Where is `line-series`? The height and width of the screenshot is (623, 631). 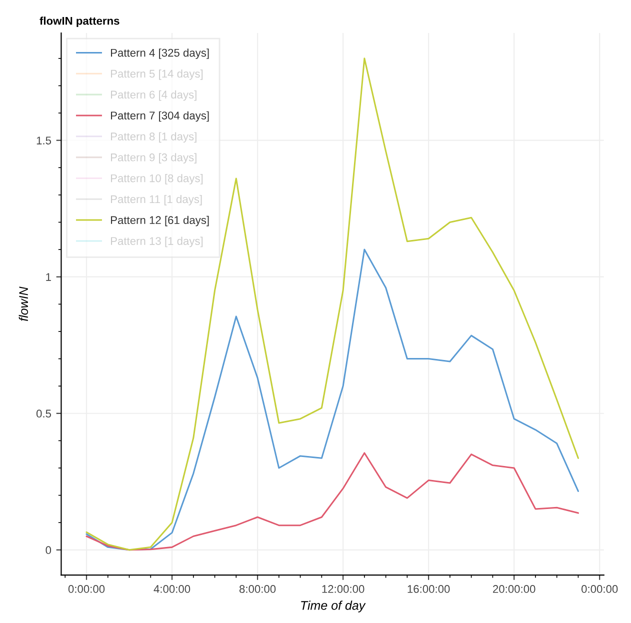 line-series is located at coordinates (332, 501).